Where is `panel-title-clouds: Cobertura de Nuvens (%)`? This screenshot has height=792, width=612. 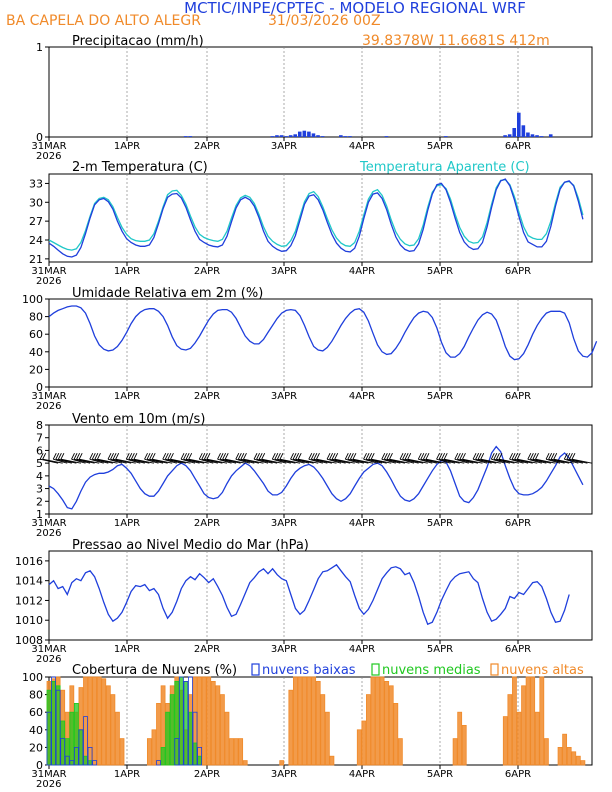 panel-title-clouds: Cobertura de Nuvens (%) is located at coordinates (154, 670).